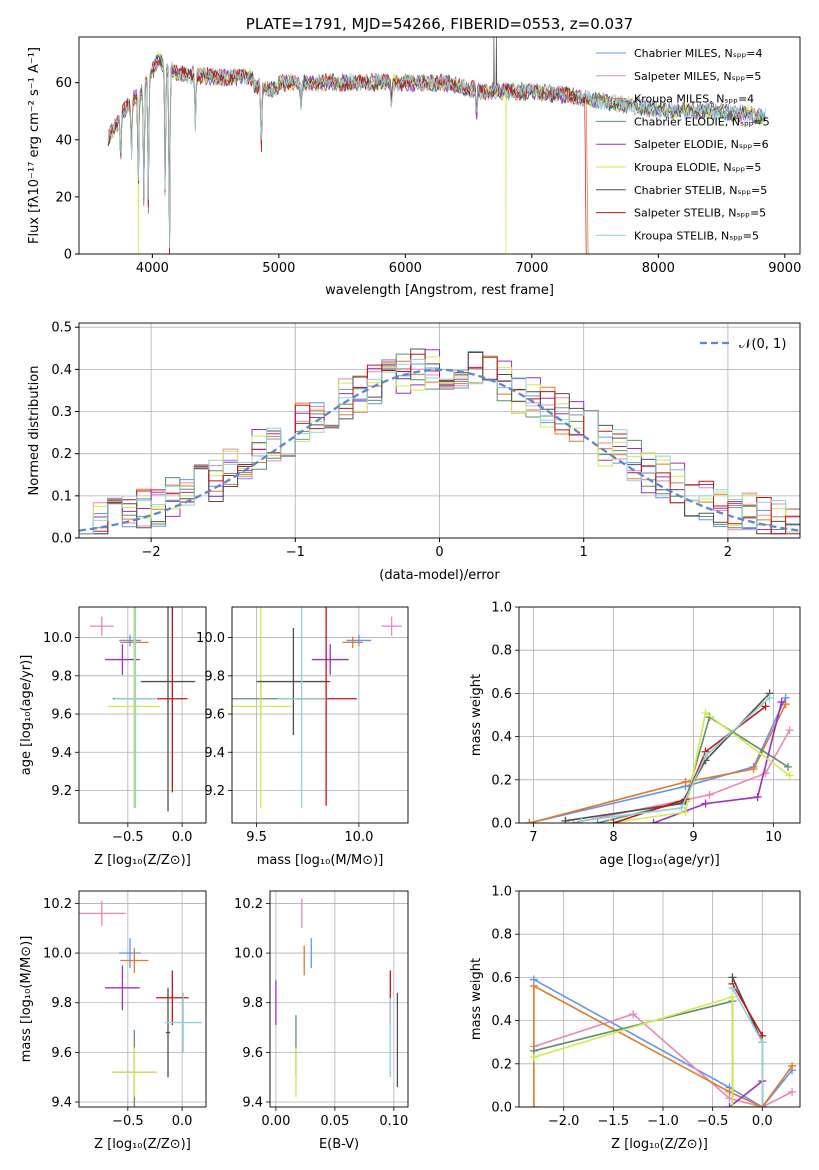  What do you see at coordinates (584, 552) in the screenshot?
I see `x-tick-label: 1` at bounding box center [584, 552].